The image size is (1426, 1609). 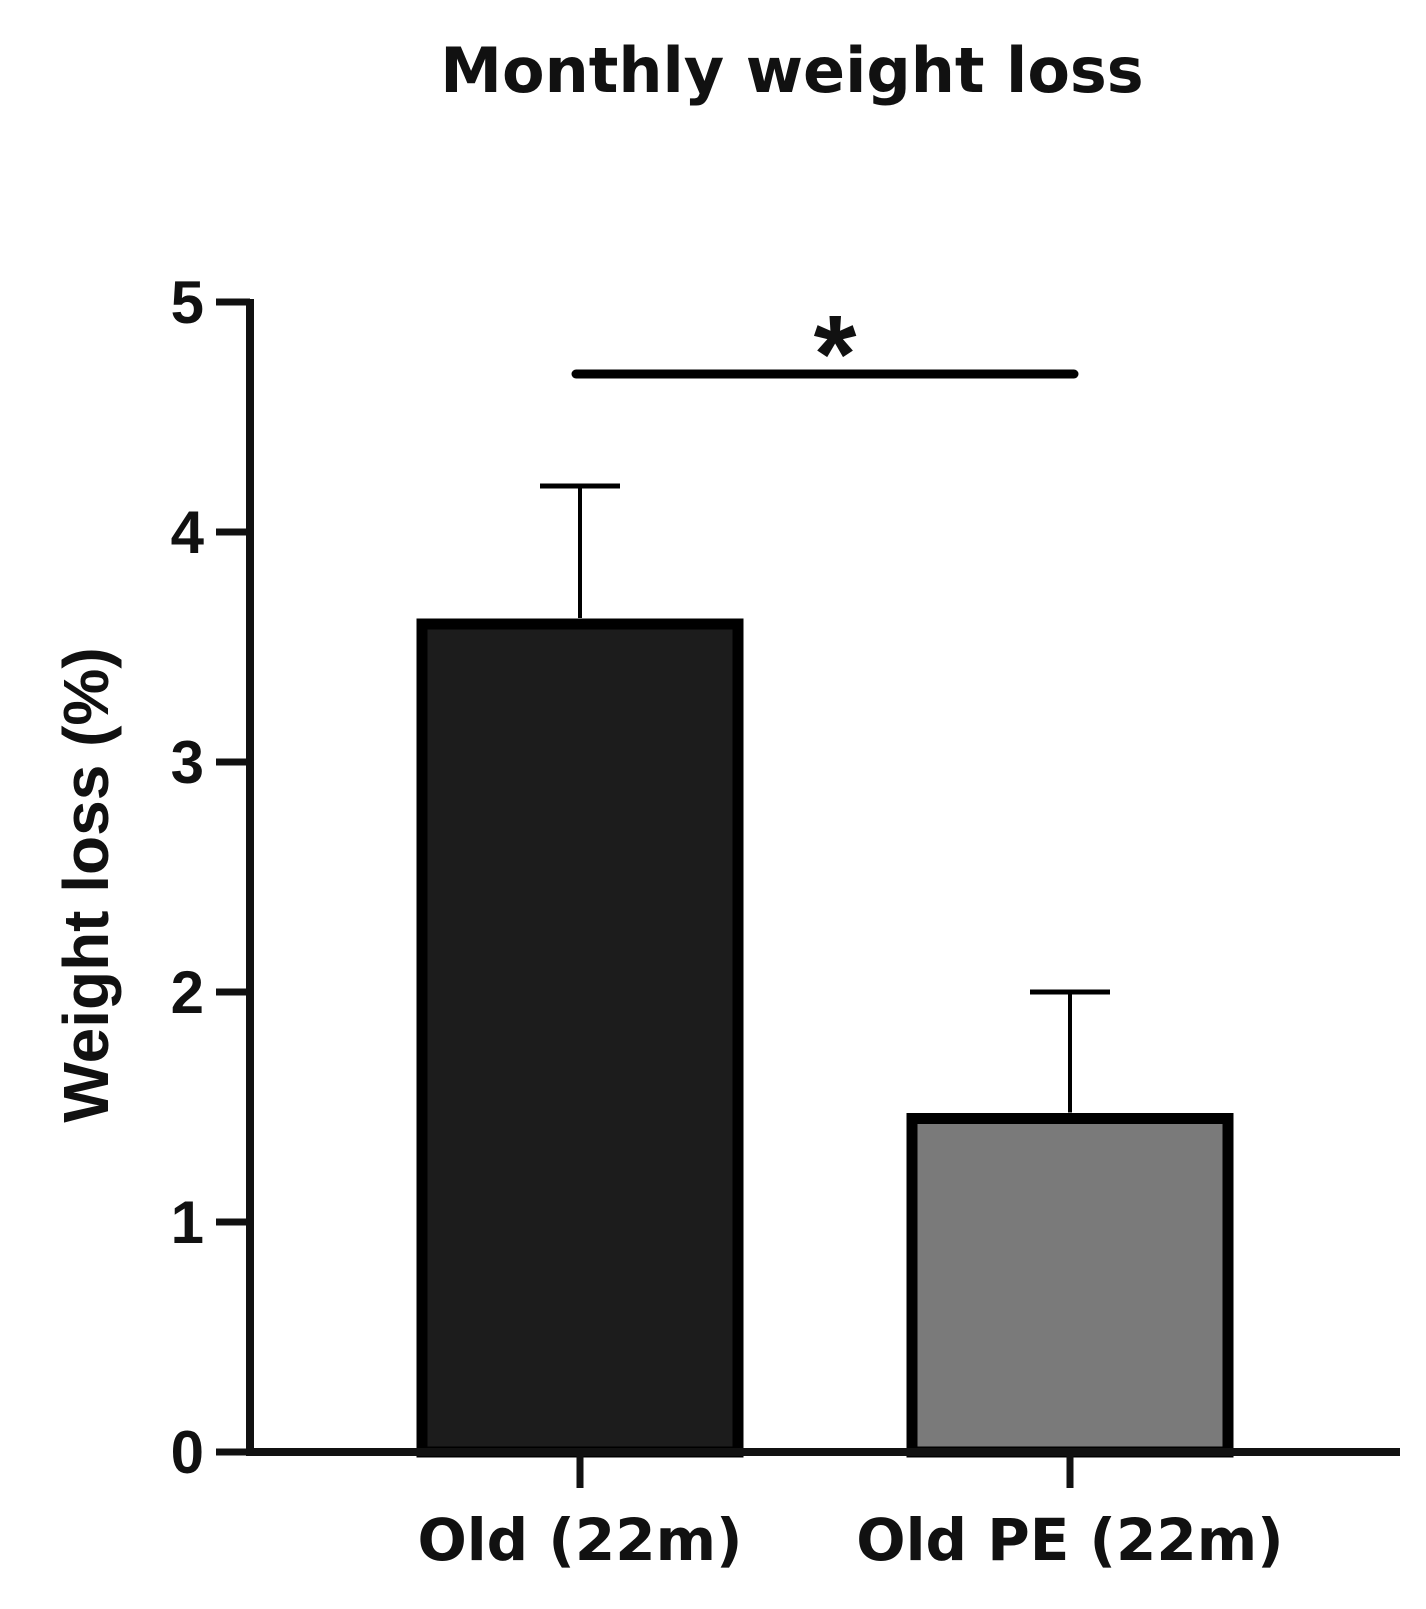 I want to click on x-axis-labels: Old (22m) Old PE (22m), so click(x=850, y=1513).